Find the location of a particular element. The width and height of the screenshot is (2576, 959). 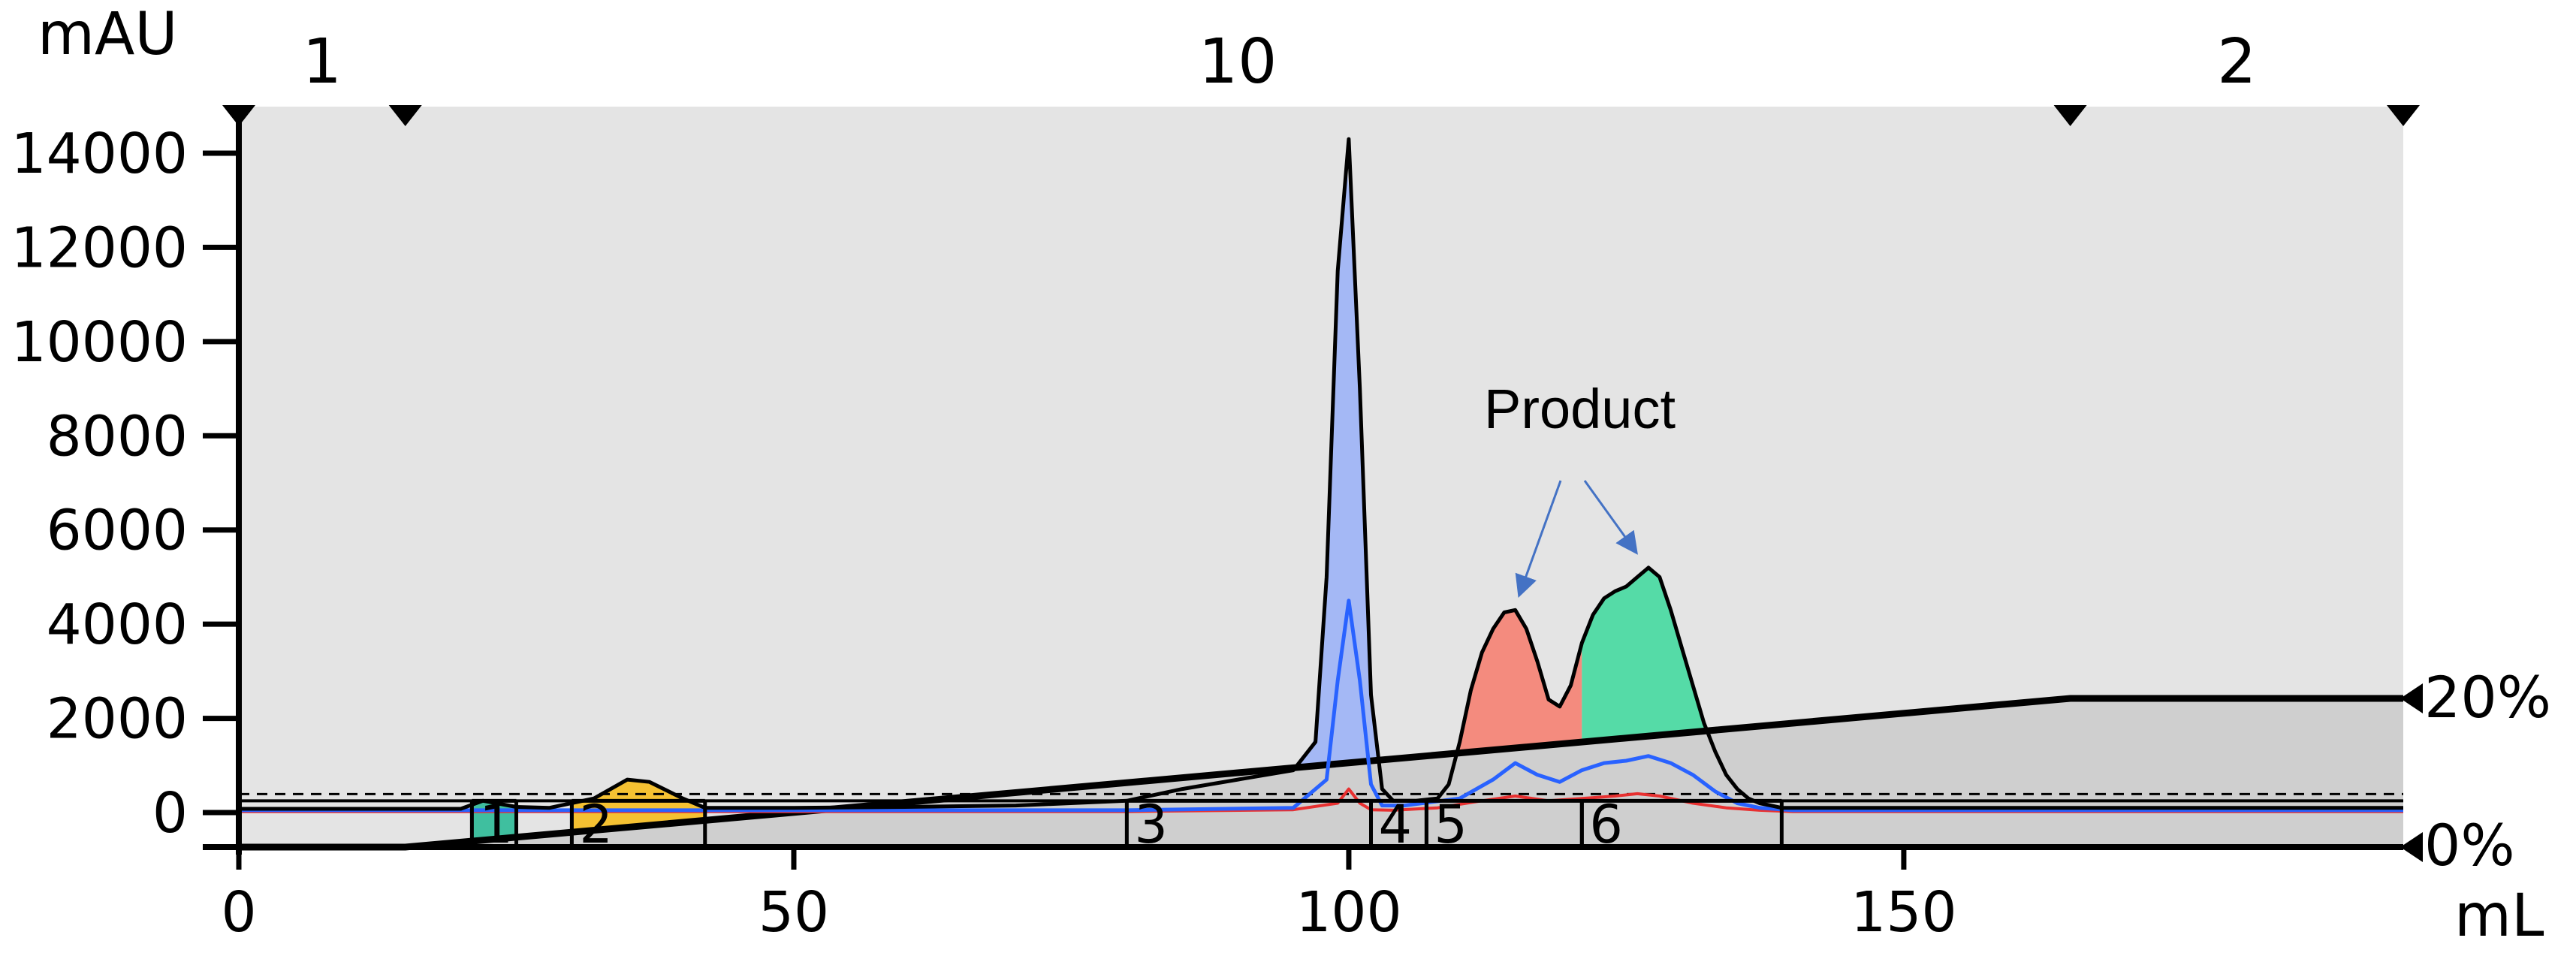

phase-label: 2 is located at coordinates (2236, 62).